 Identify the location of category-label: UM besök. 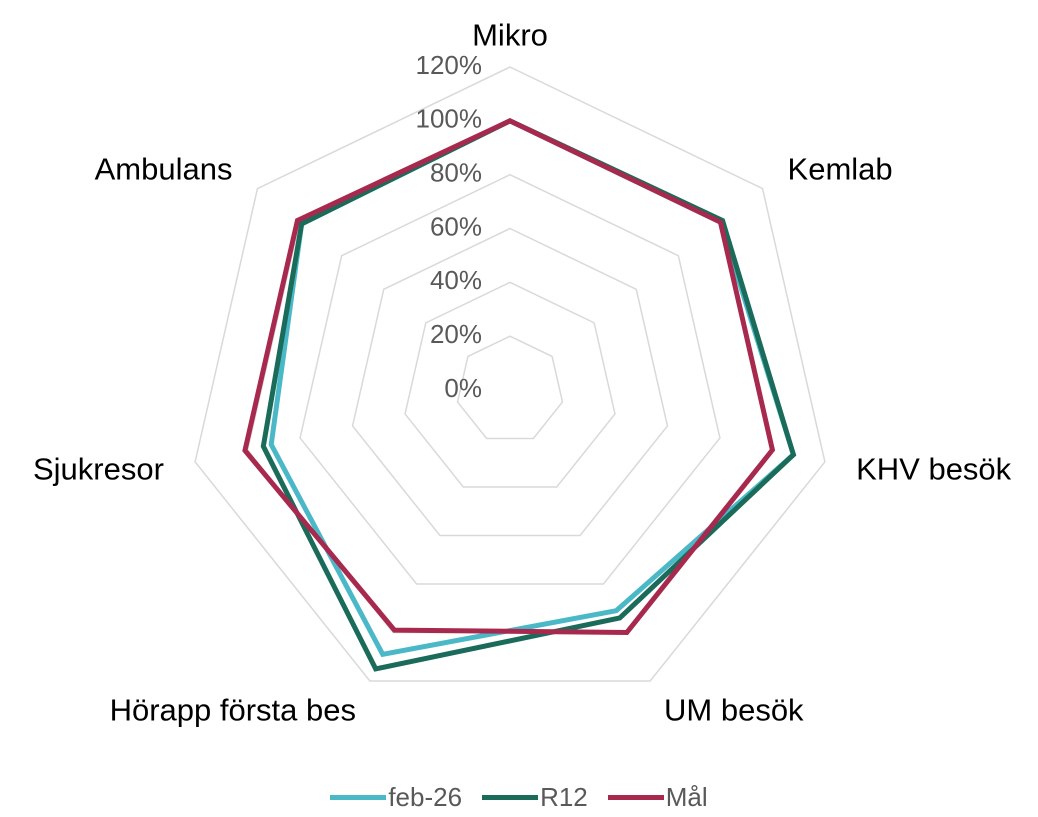
(734, 710).